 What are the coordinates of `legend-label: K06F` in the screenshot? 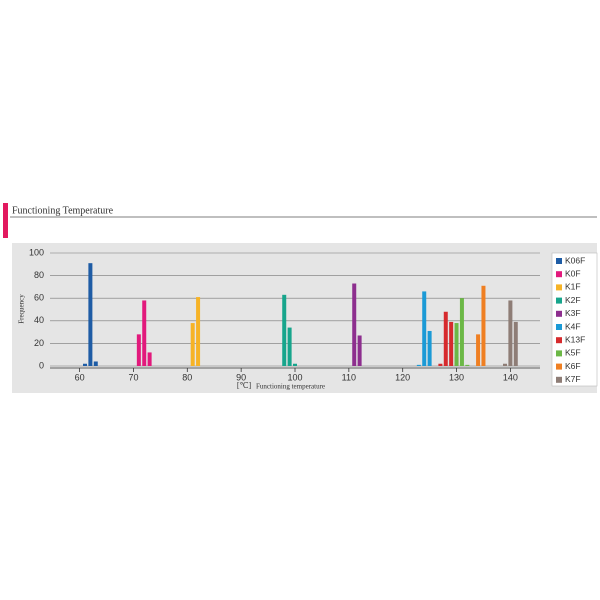 It's located at (575, 260).